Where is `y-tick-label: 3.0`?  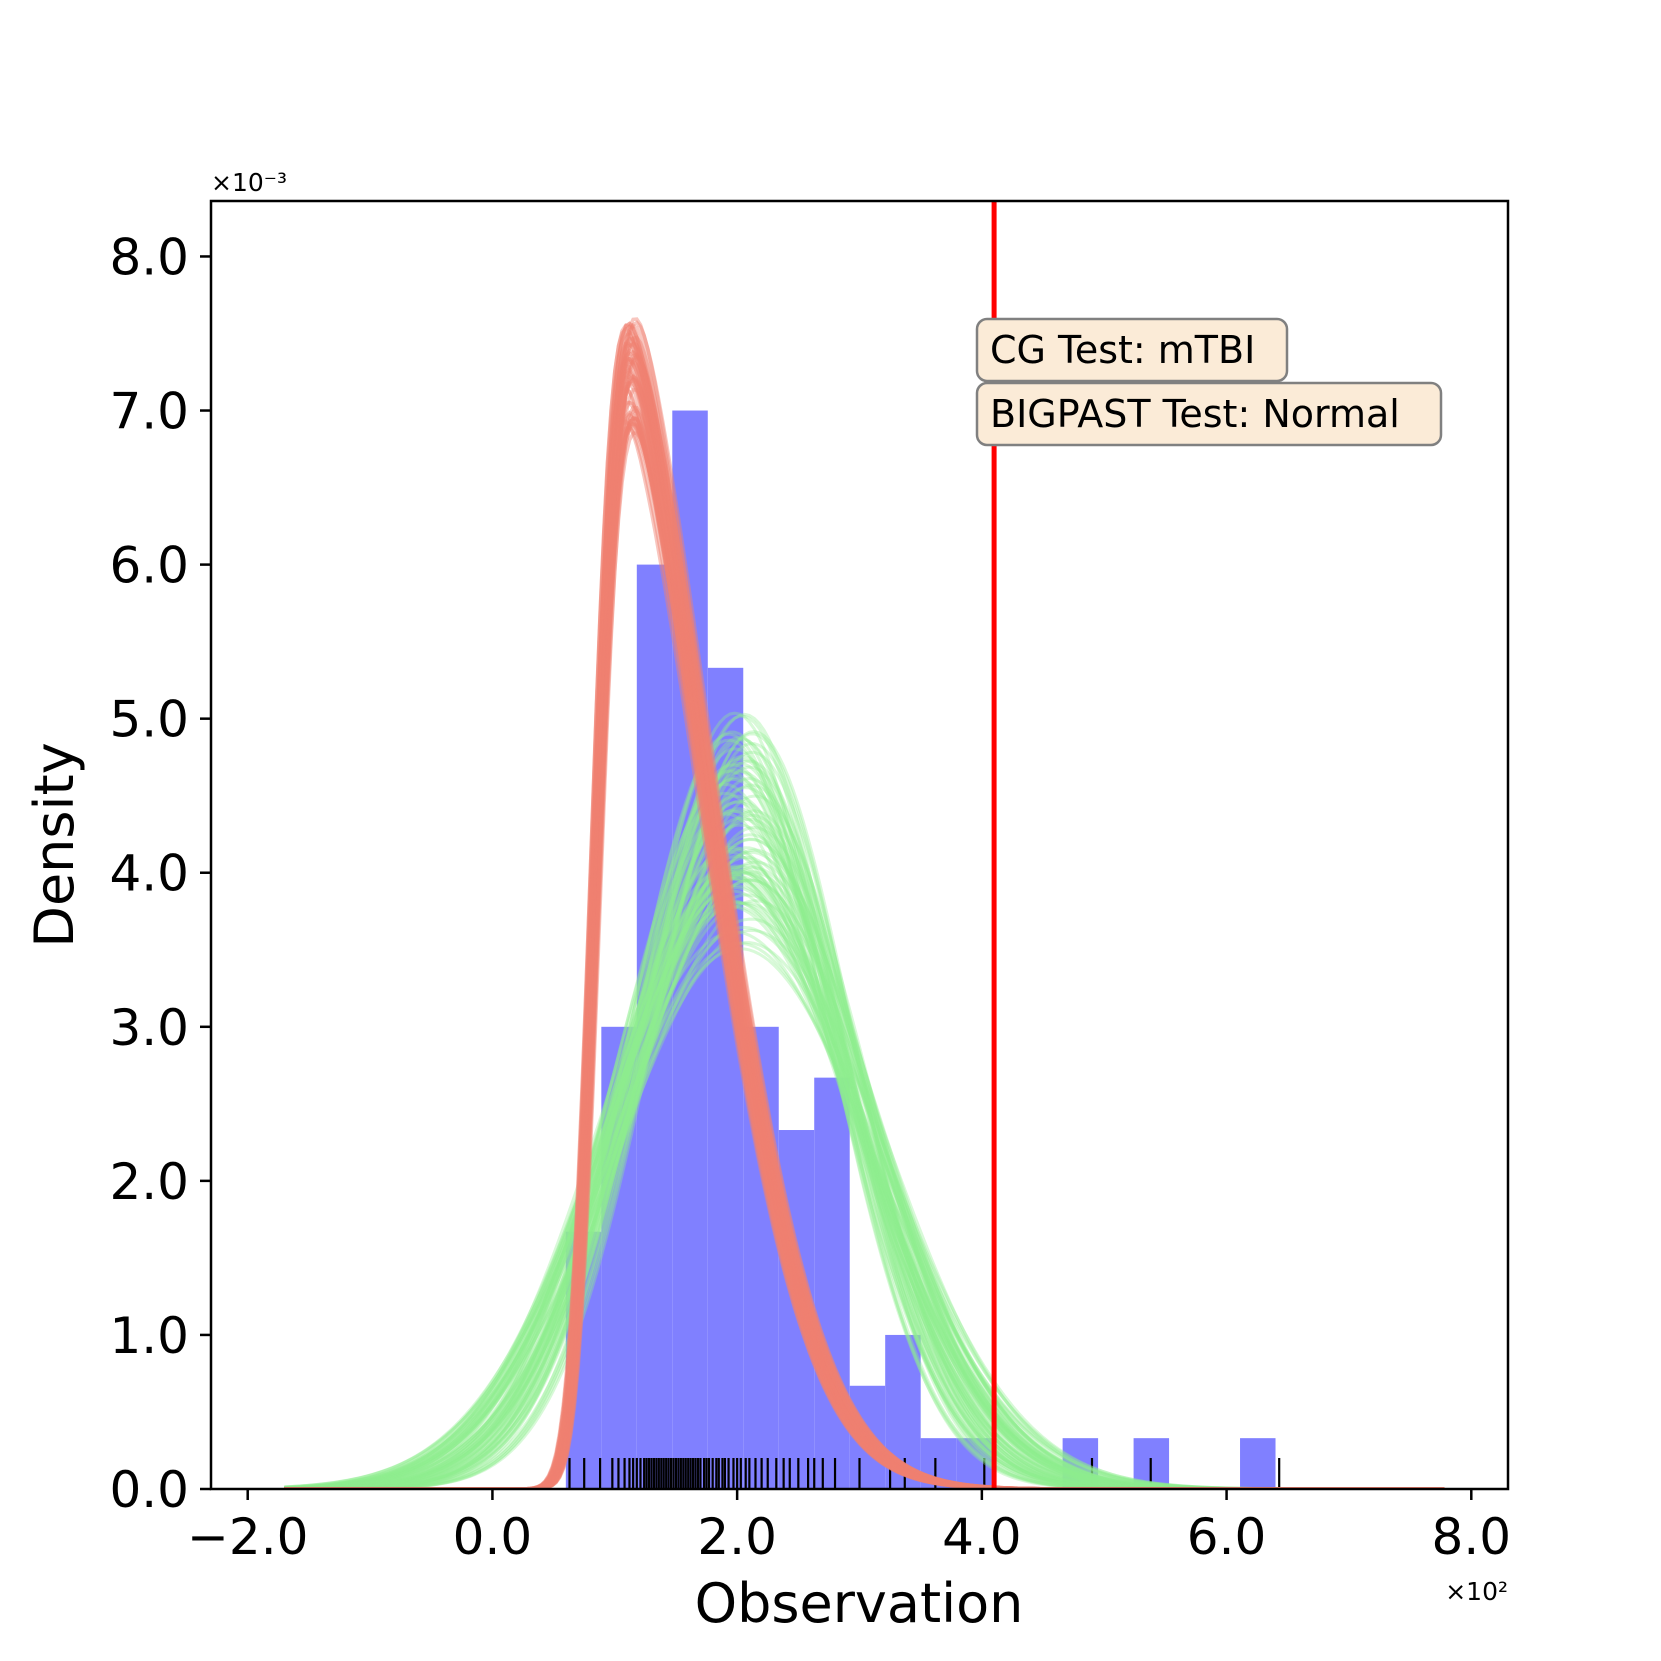
y-tick-label: 3.0 is located at coordinates (149, 1028).